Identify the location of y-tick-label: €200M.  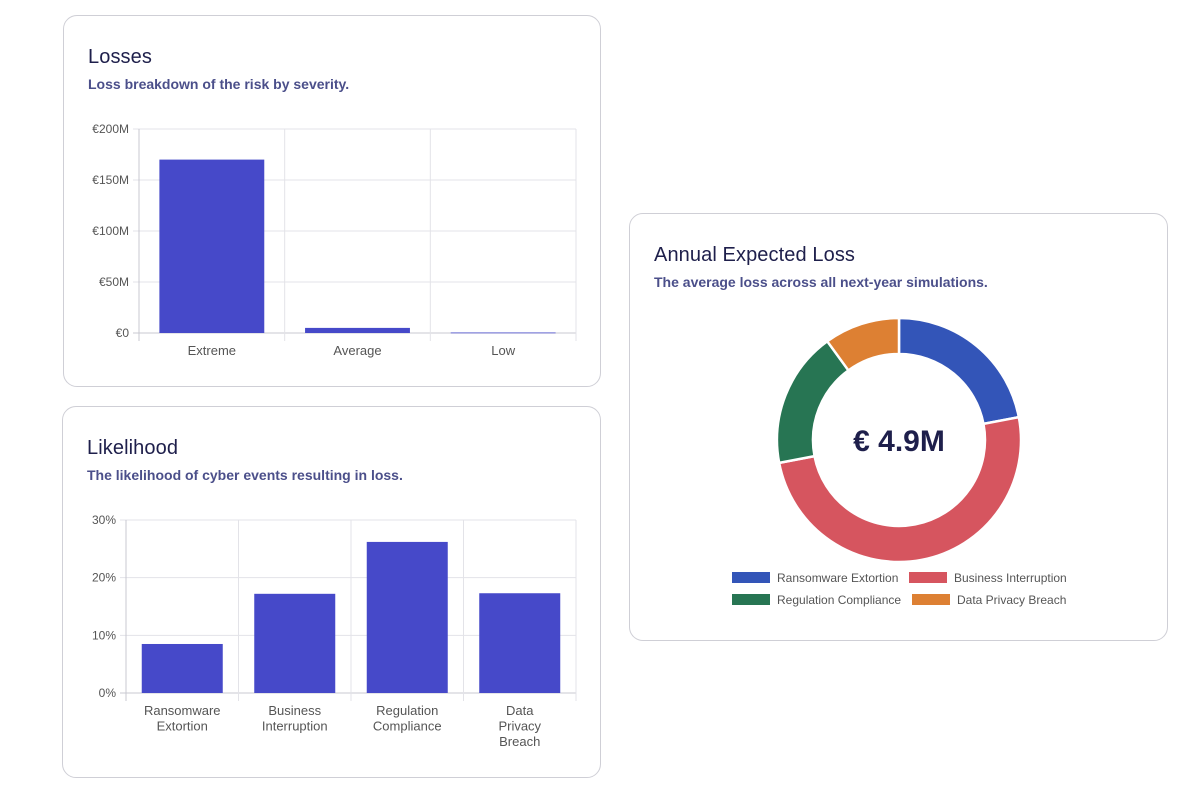
(110, 129).